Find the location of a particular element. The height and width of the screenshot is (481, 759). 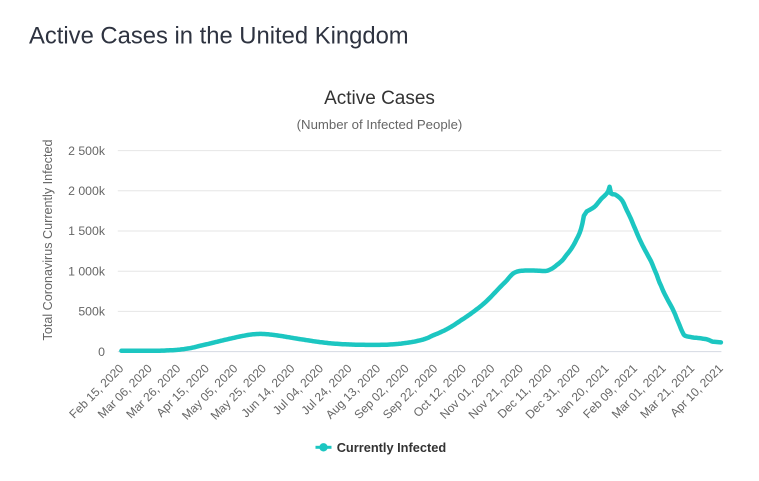

svg-text:Total Coronavirus Currently In: Total Coronavirus Currently Infected is located at coordinates (48, 240).